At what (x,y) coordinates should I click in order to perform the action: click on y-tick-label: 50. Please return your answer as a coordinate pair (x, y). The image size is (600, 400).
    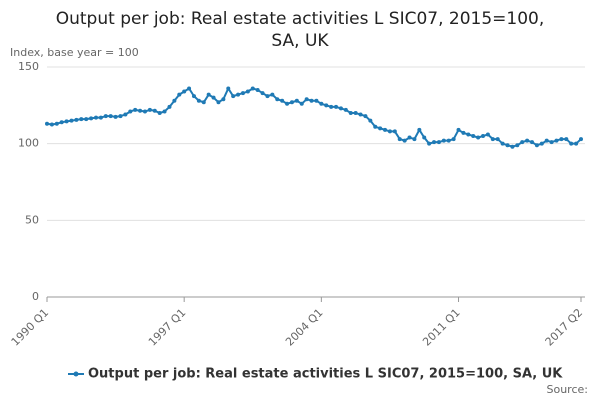
    Looking at the image, I should click on (32, 219).